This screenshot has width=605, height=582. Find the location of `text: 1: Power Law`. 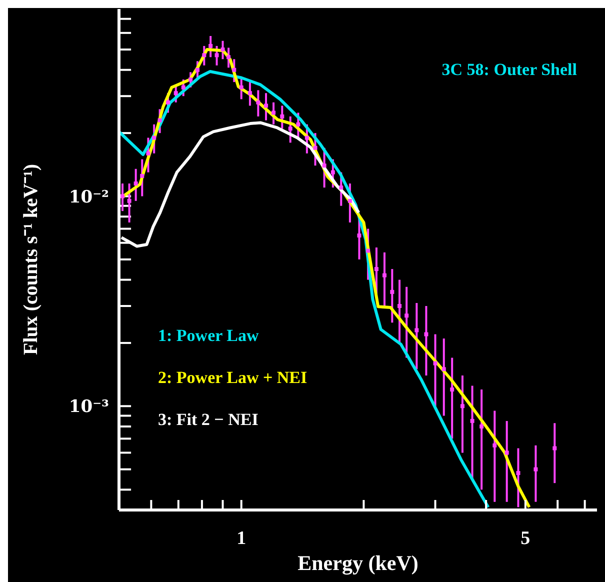

text: 1: Power Law is located at coordinates (209, 336).